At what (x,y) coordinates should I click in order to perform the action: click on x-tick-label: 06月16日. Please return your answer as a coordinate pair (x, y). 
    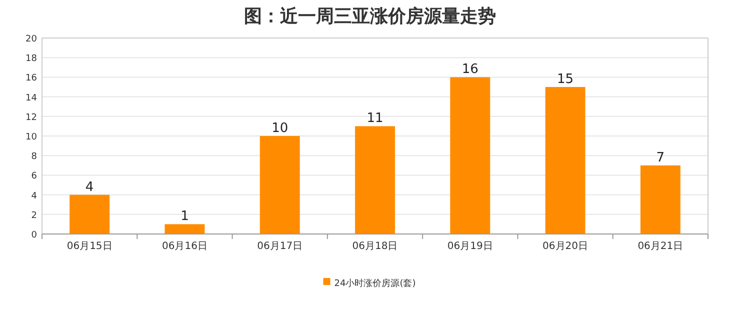
    Looking at the image, I should click on (185, 246).